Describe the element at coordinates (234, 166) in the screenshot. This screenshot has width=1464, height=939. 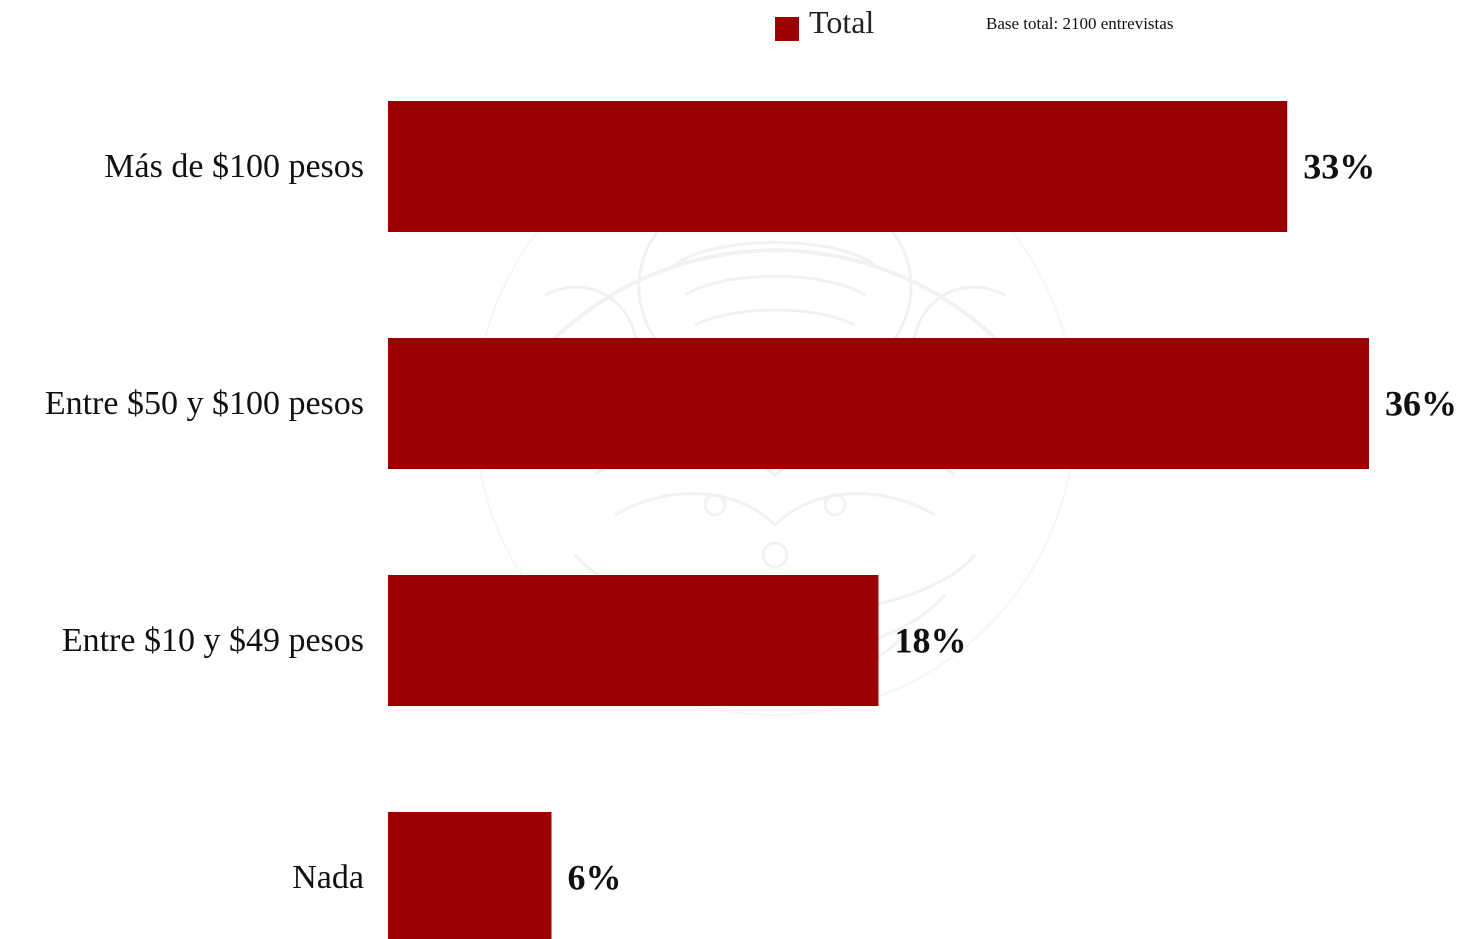
I see `category-label: Más de $100 pesos` at that location.